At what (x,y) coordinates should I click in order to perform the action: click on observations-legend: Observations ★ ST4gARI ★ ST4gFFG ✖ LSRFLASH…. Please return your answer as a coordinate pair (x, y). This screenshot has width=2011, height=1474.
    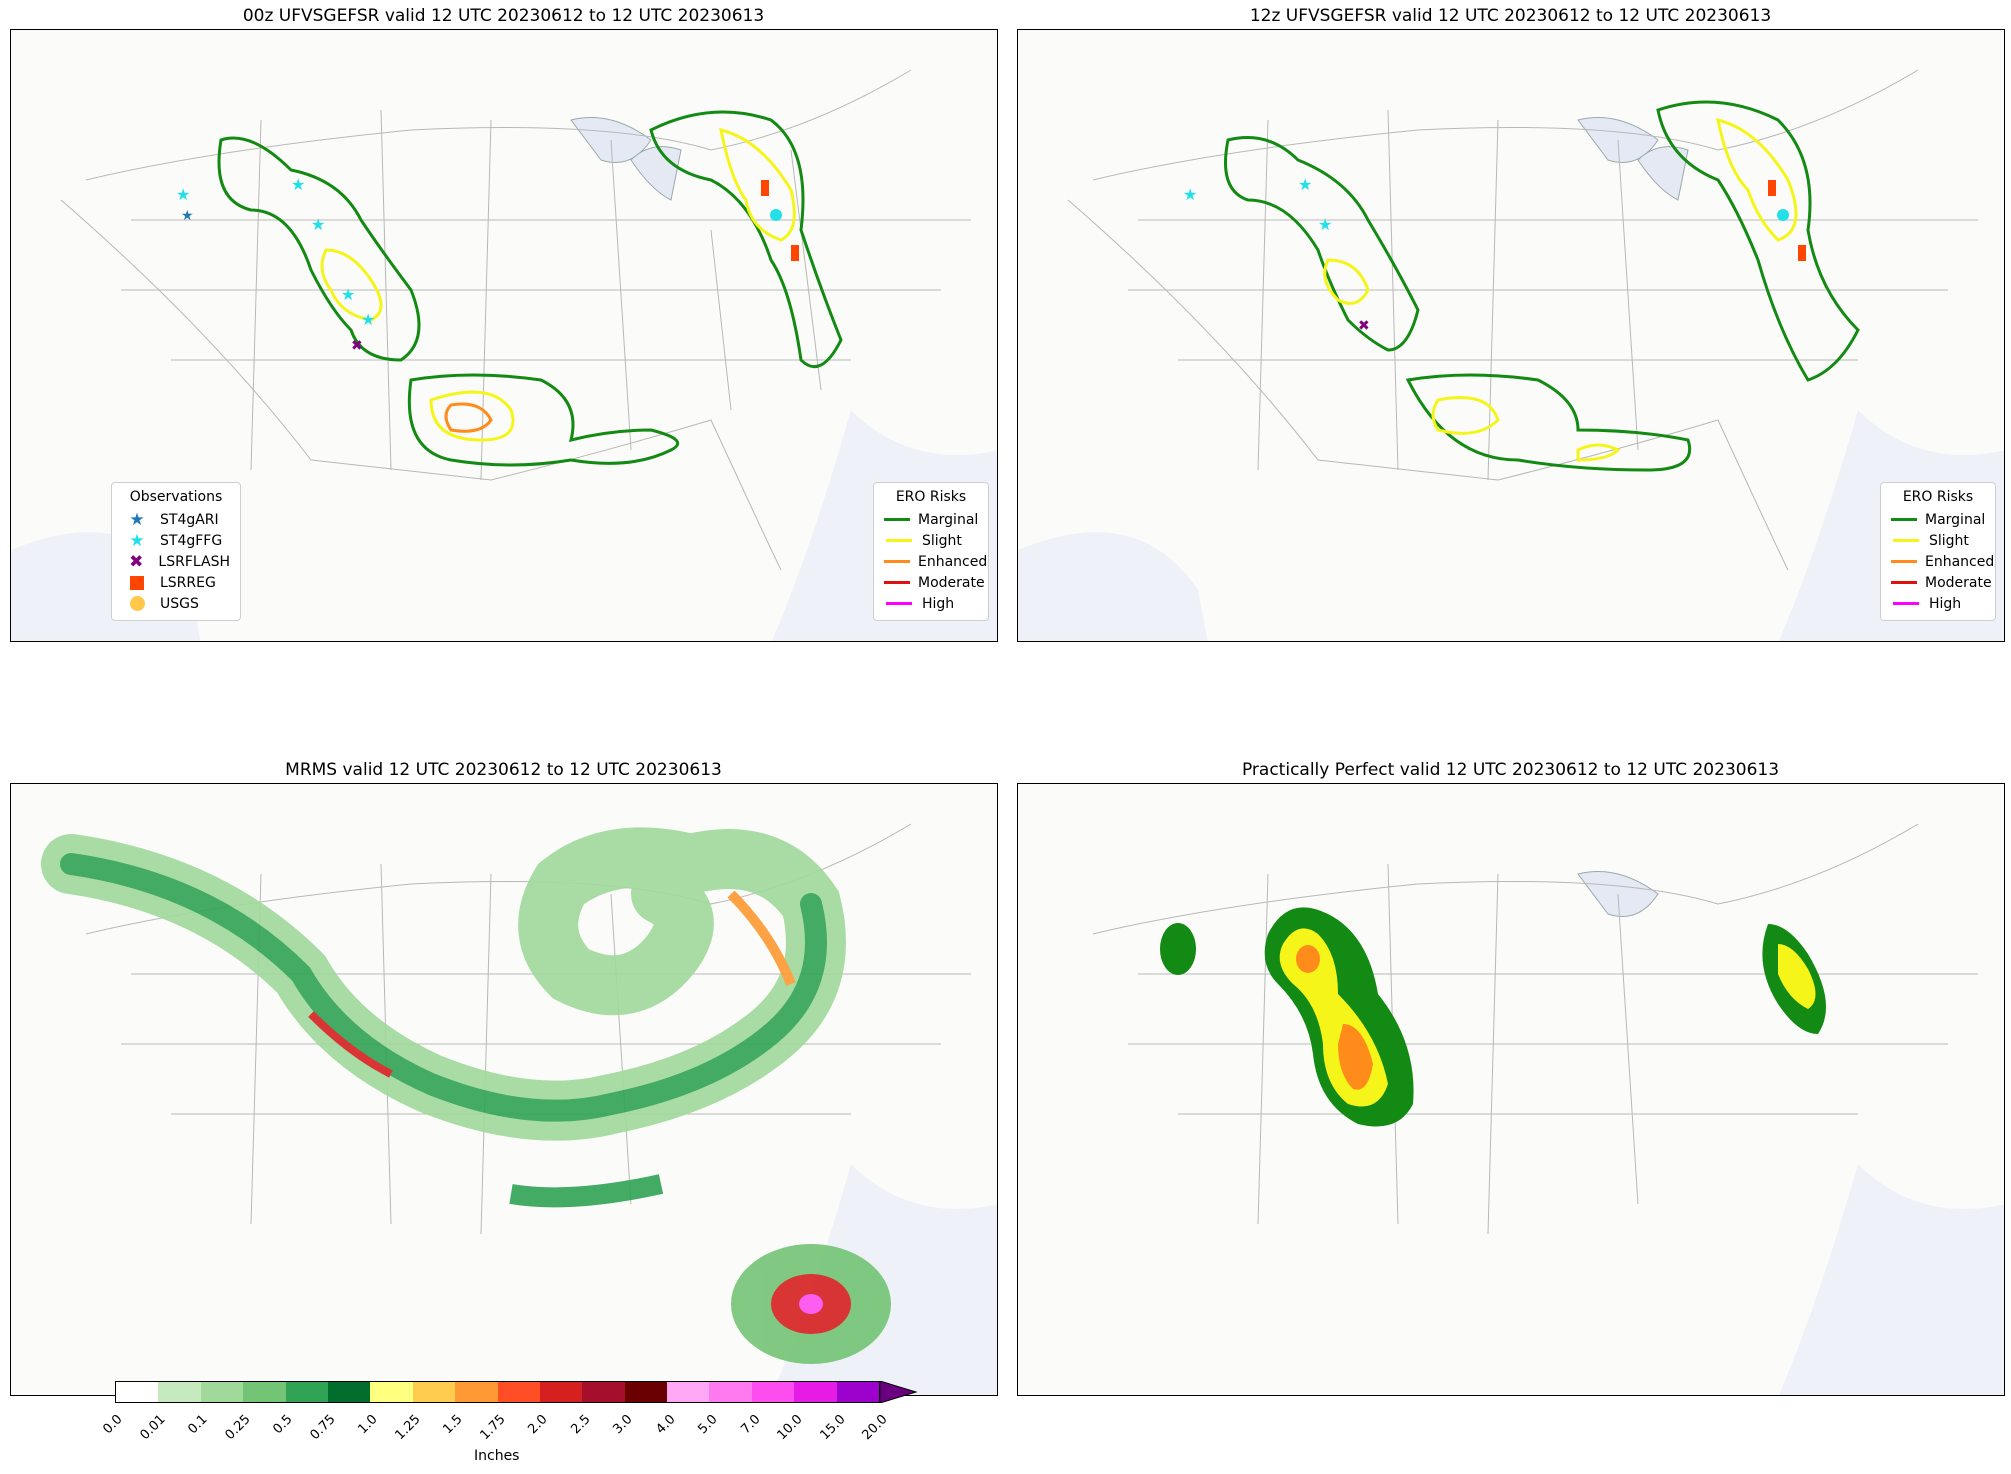
    Looking at the image, I should click on (176, 551).